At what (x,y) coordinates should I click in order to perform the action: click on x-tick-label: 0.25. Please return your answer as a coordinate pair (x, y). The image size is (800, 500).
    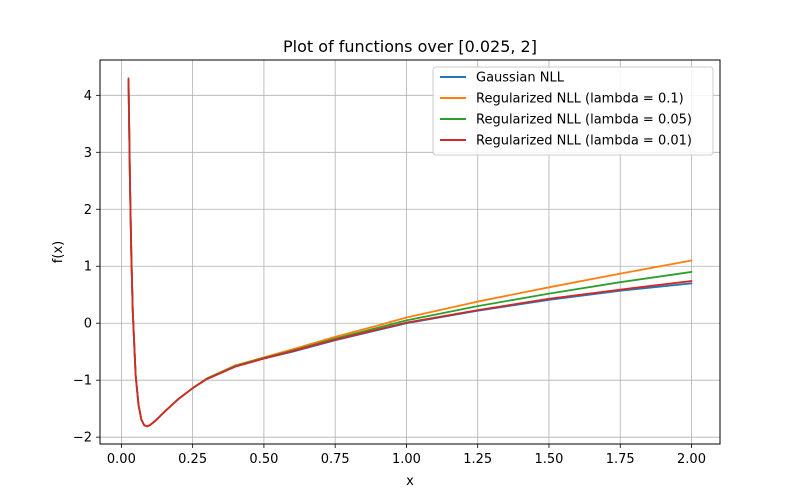
    Looking at the image, I should click on (192, 459).